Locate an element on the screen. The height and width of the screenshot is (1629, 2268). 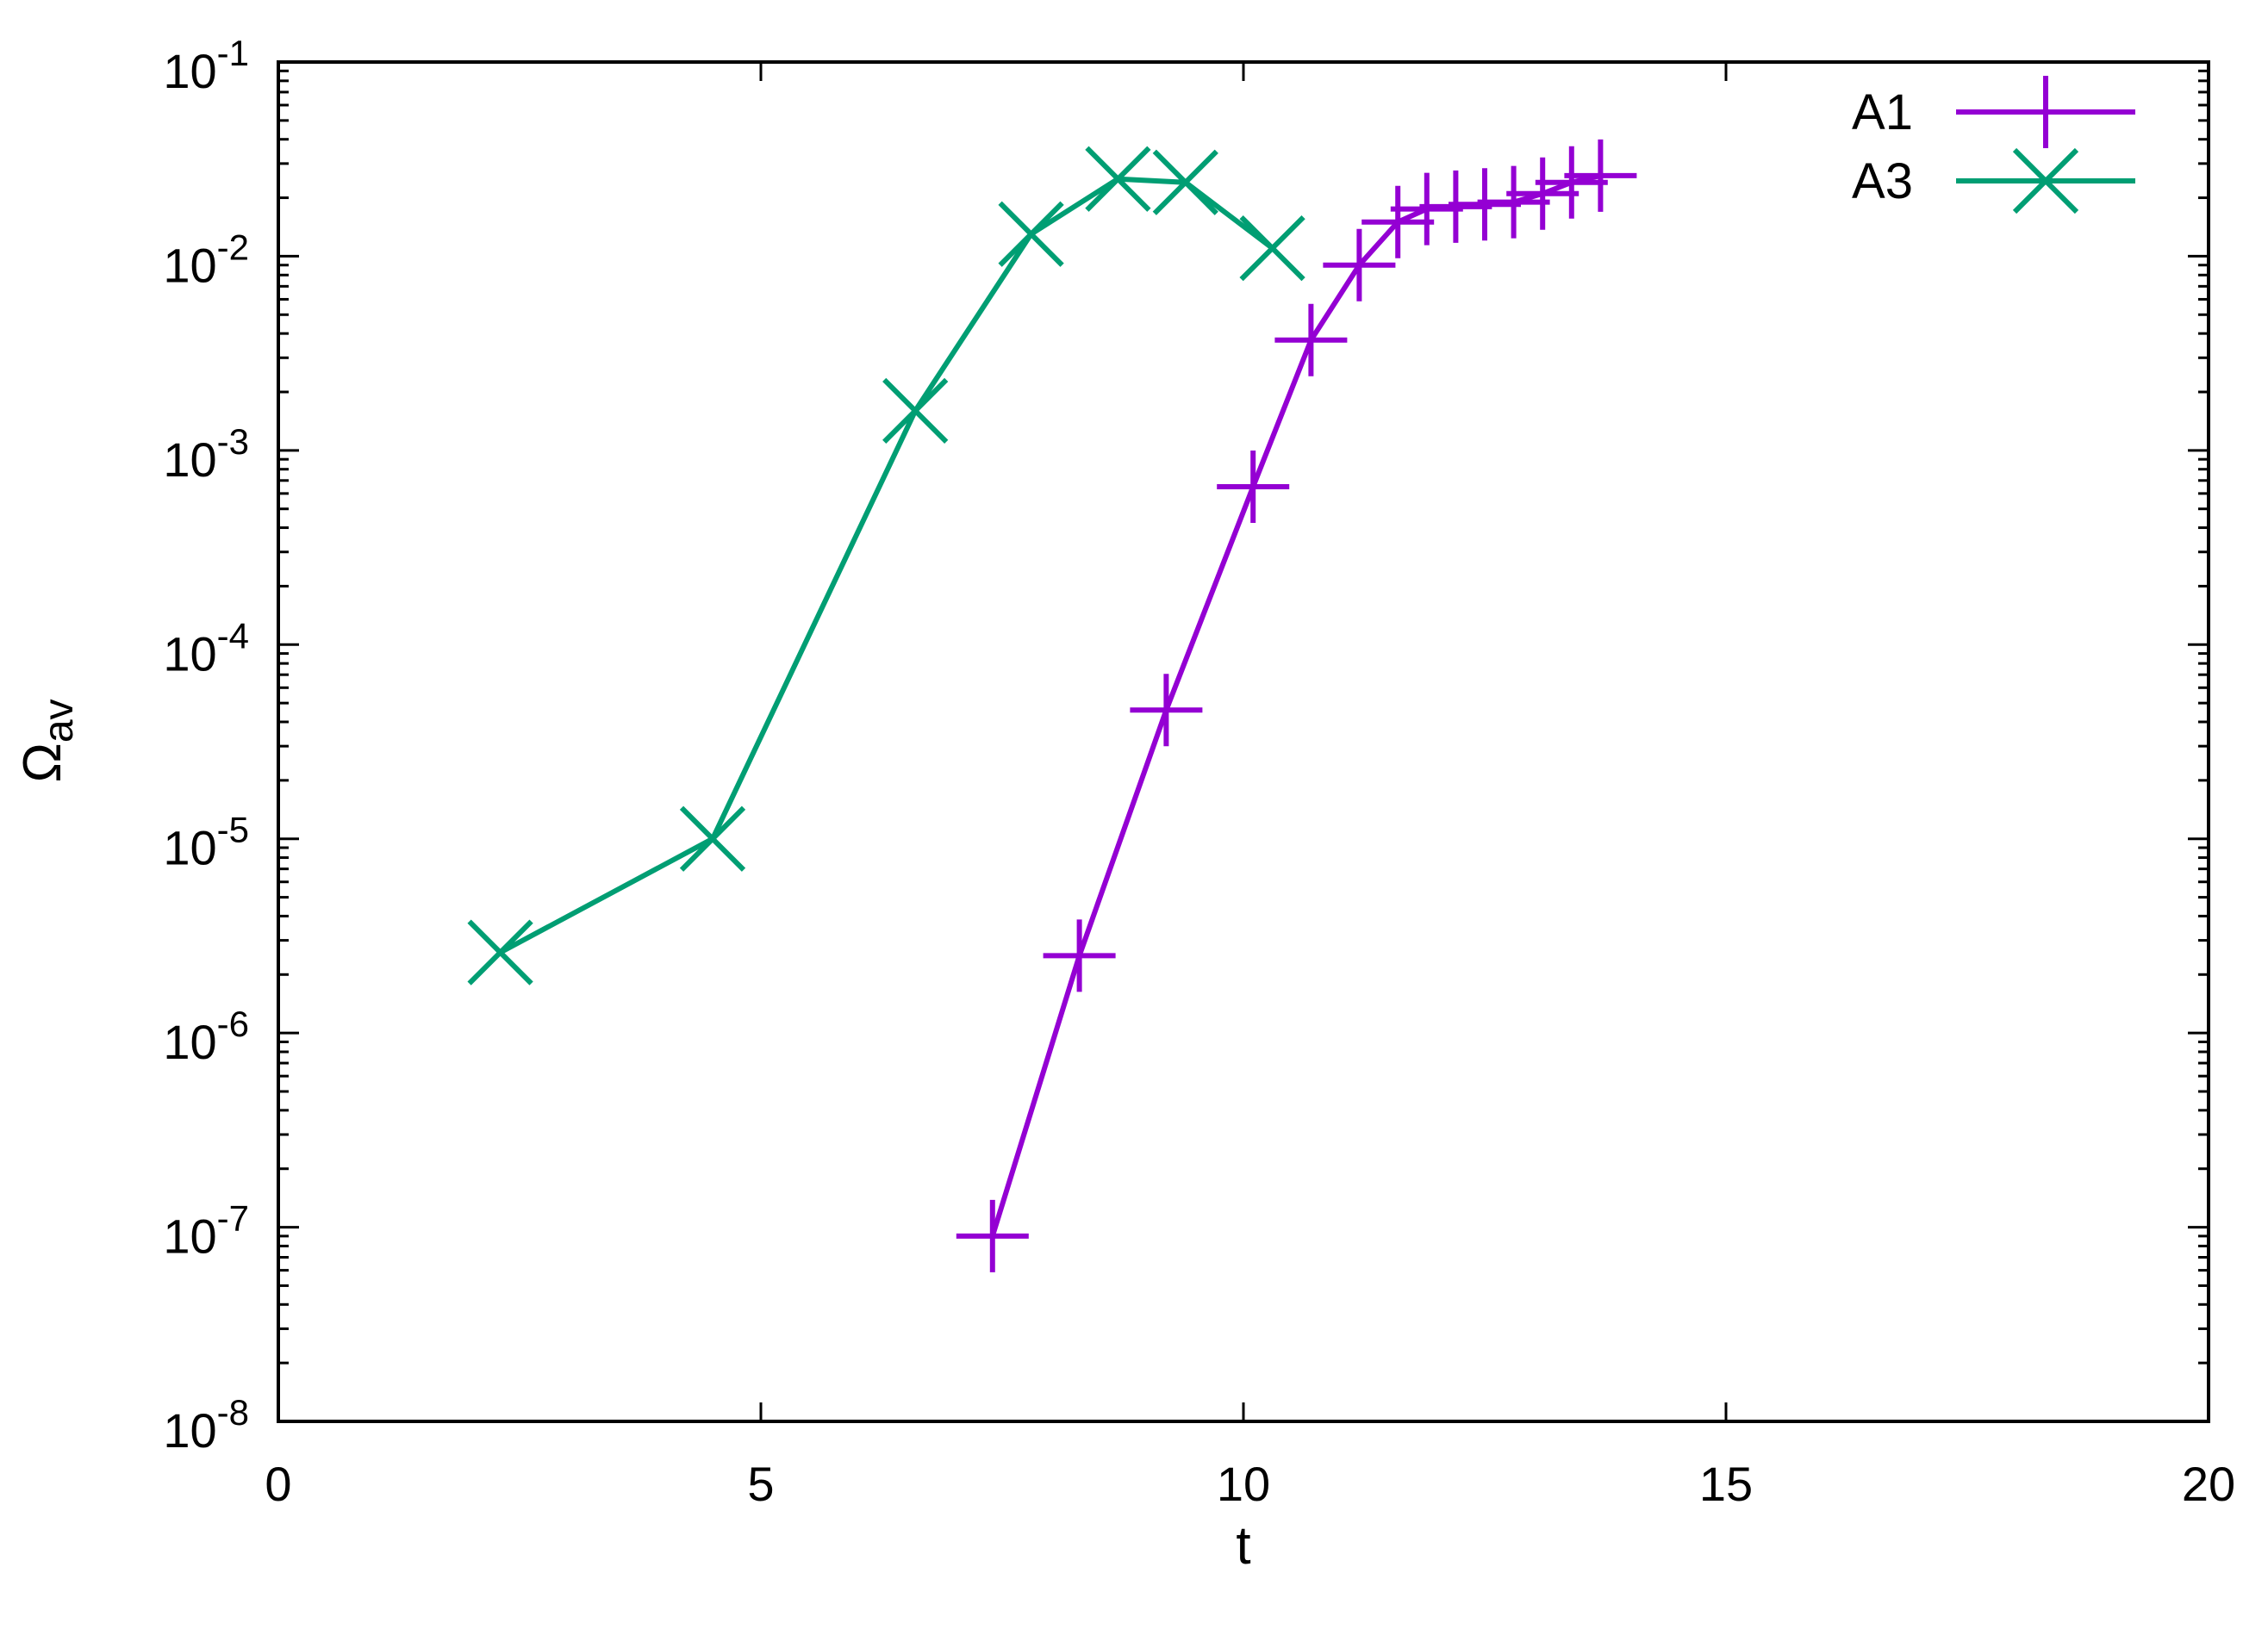
x-tick-label: 5 is located at coordinates (760, 1484).